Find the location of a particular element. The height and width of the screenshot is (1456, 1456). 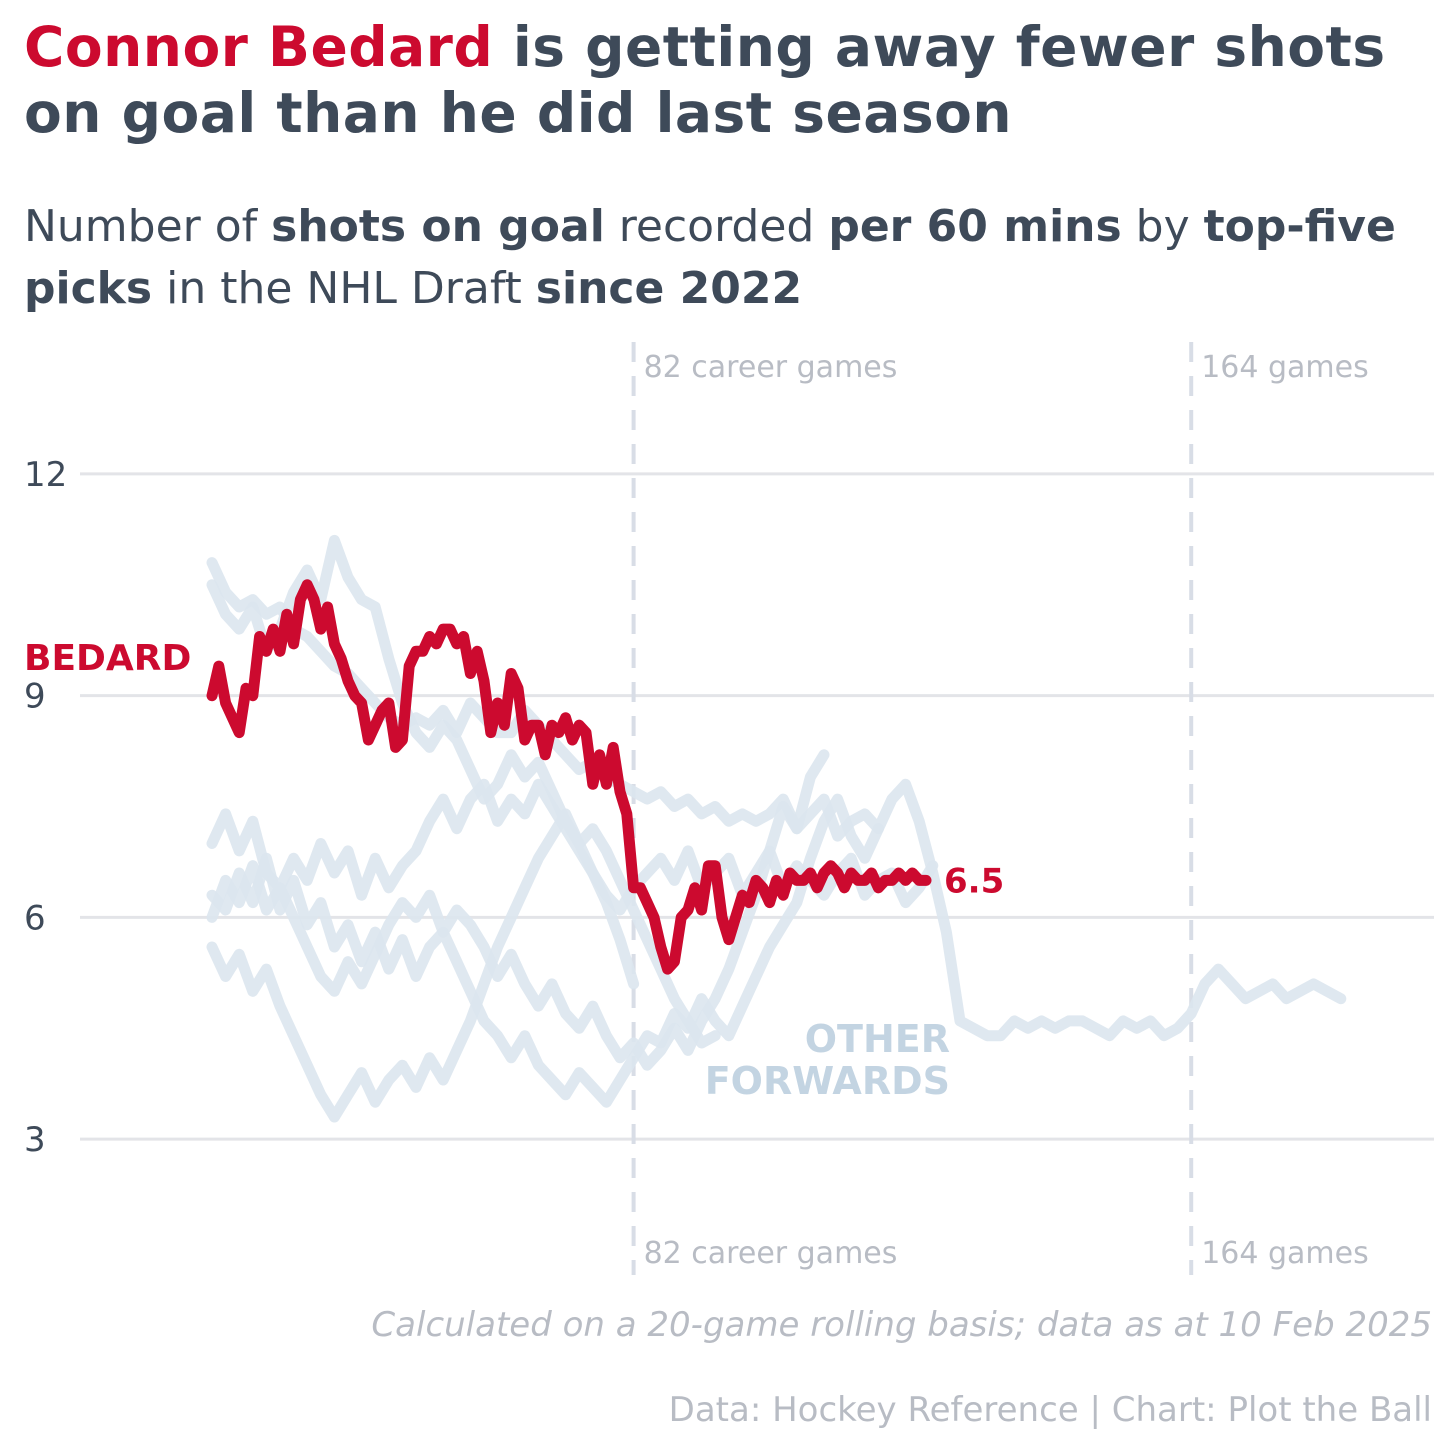

subtitle-text-4: in the NHL Draft is located at coordinates (344, 288).